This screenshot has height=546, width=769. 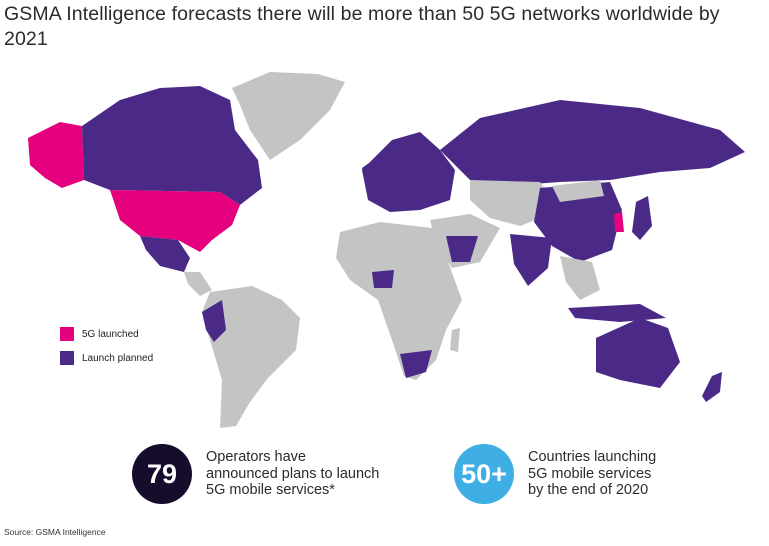 What do you see at coordinates (580, 278) in the screenshot?
I see `map-region-se-asia` at bounding box center [580, 278].